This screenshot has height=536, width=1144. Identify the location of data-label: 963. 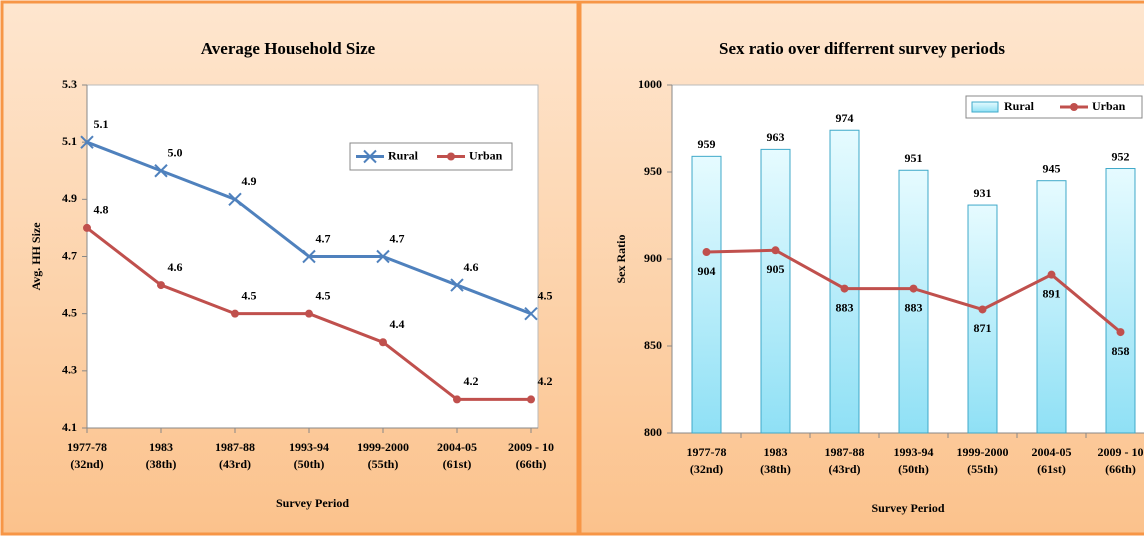
(776, 137).